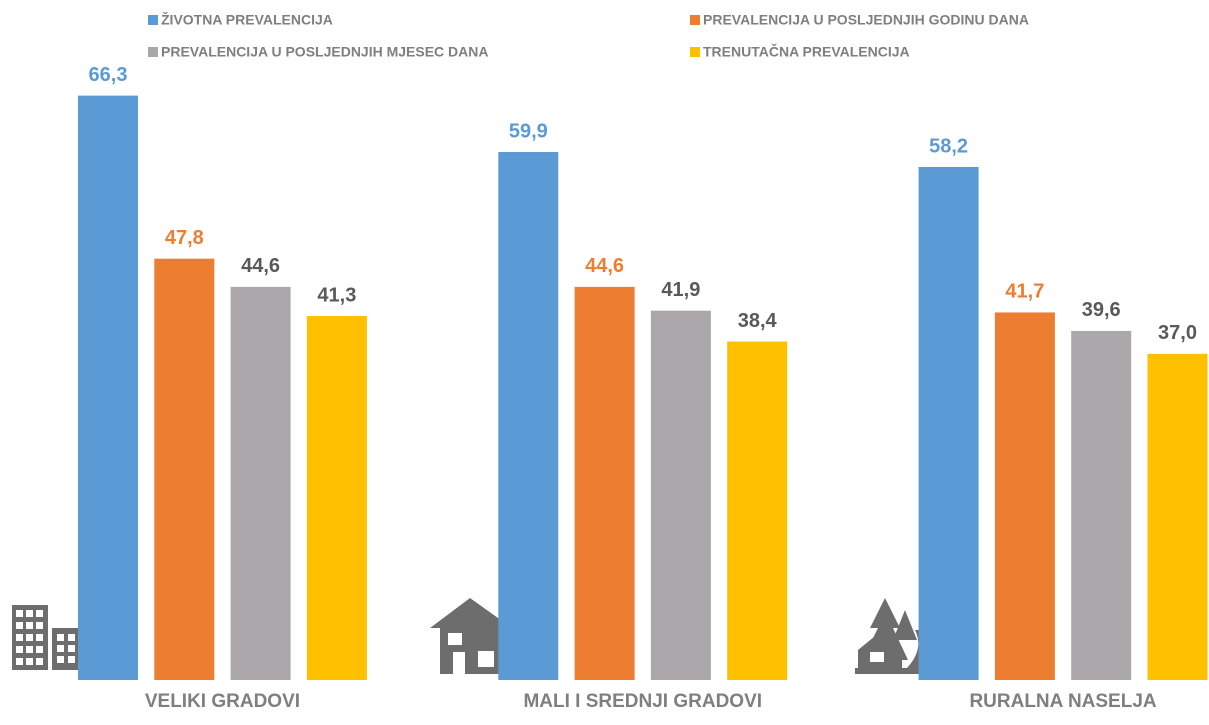  What do you see at coordinates (1062, 701) in the screenshot?
I see `x-tick-label: RURALNA NASELJA` at bounding box center [1062, 701].